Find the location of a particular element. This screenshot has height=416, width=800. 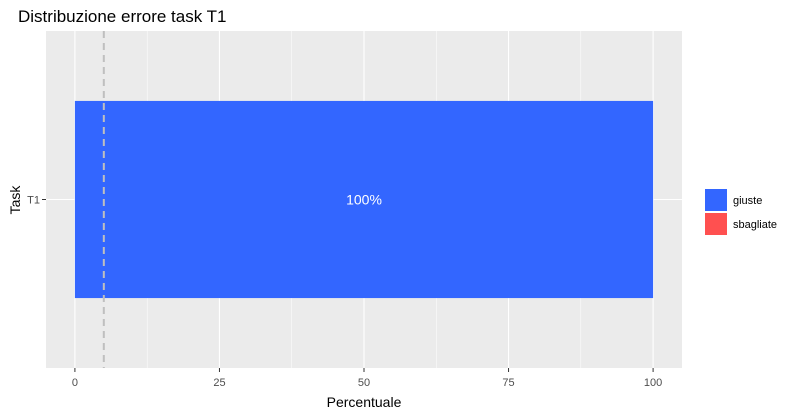

legend-key-giuste is located at coordinates (716, 200).